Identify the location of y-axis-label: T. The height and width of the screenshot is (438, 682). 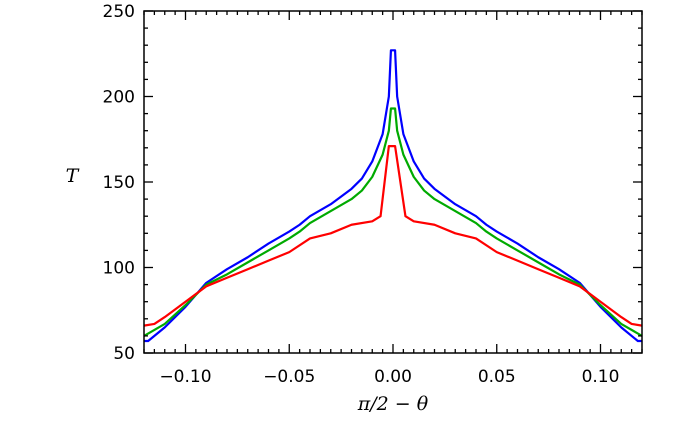
(73, 176).